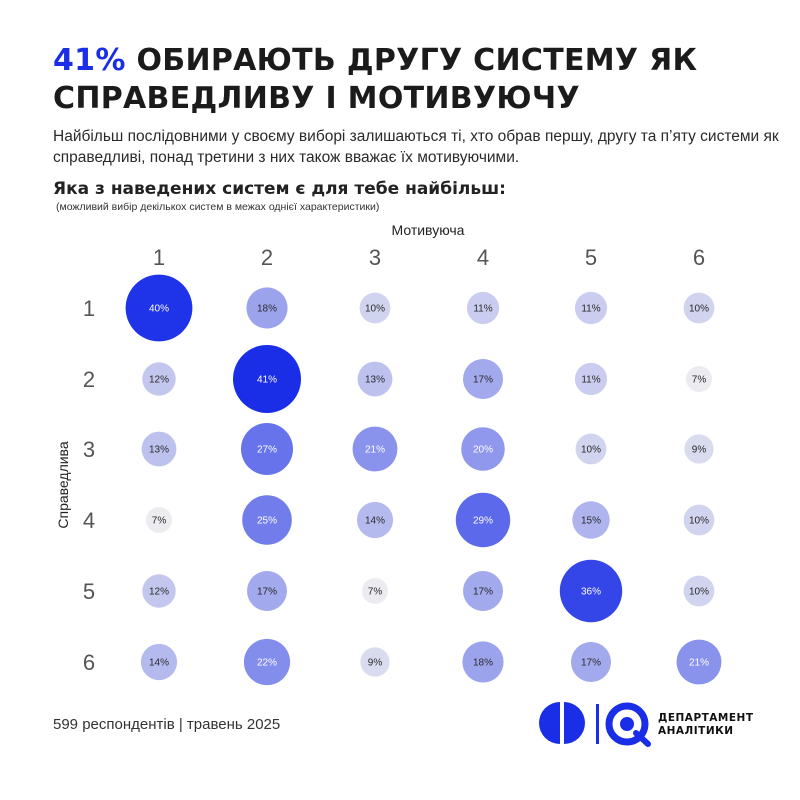 This screenshot has width=800, height=800. Describe the element at coordinates (89, 520) in the screenshot. I see `y-tick-label: 4` at that location.